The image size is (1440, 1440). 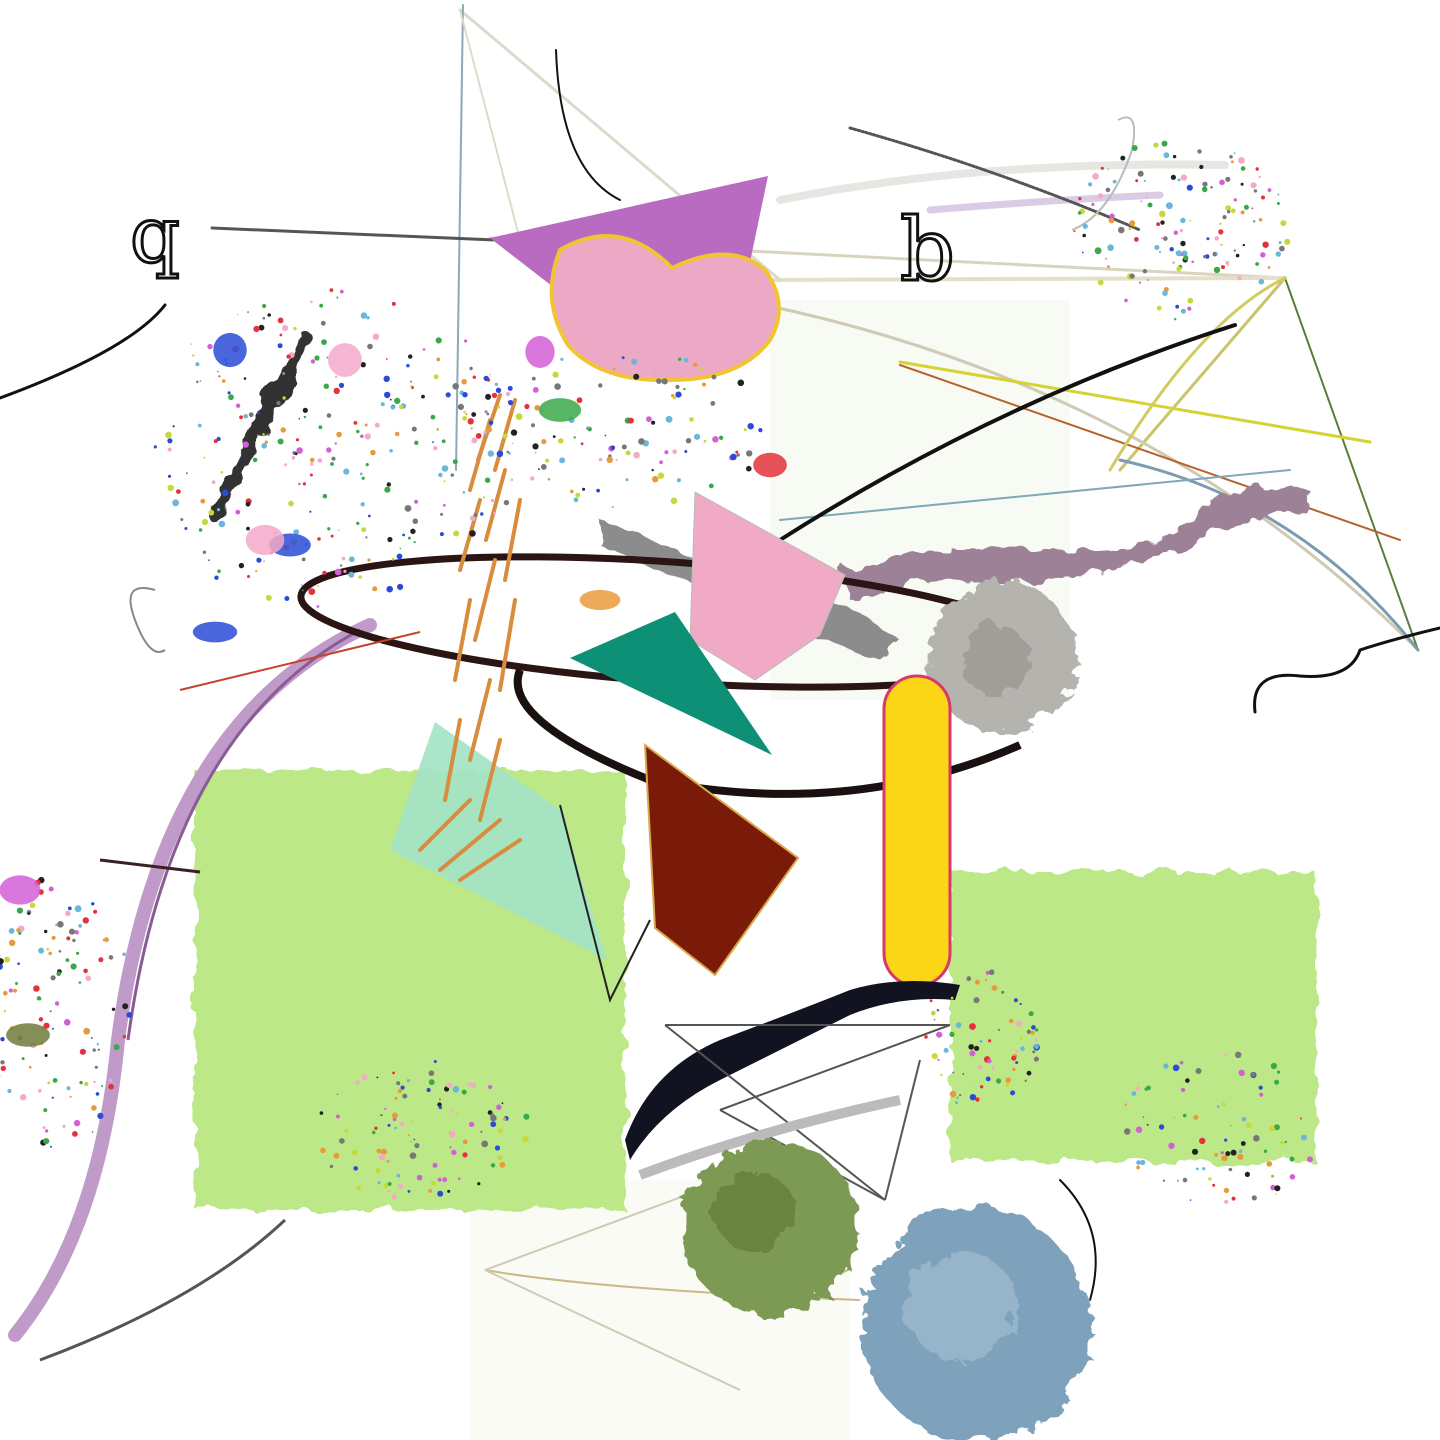 I want to click on letter-b: b, so click(x=927, y=251).